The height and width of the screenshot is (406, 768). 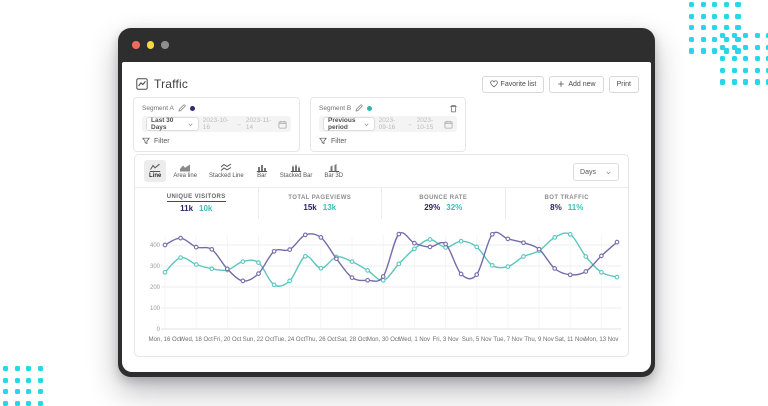 I want to click on tab-bar: Bar, so click(x=262, y=171).